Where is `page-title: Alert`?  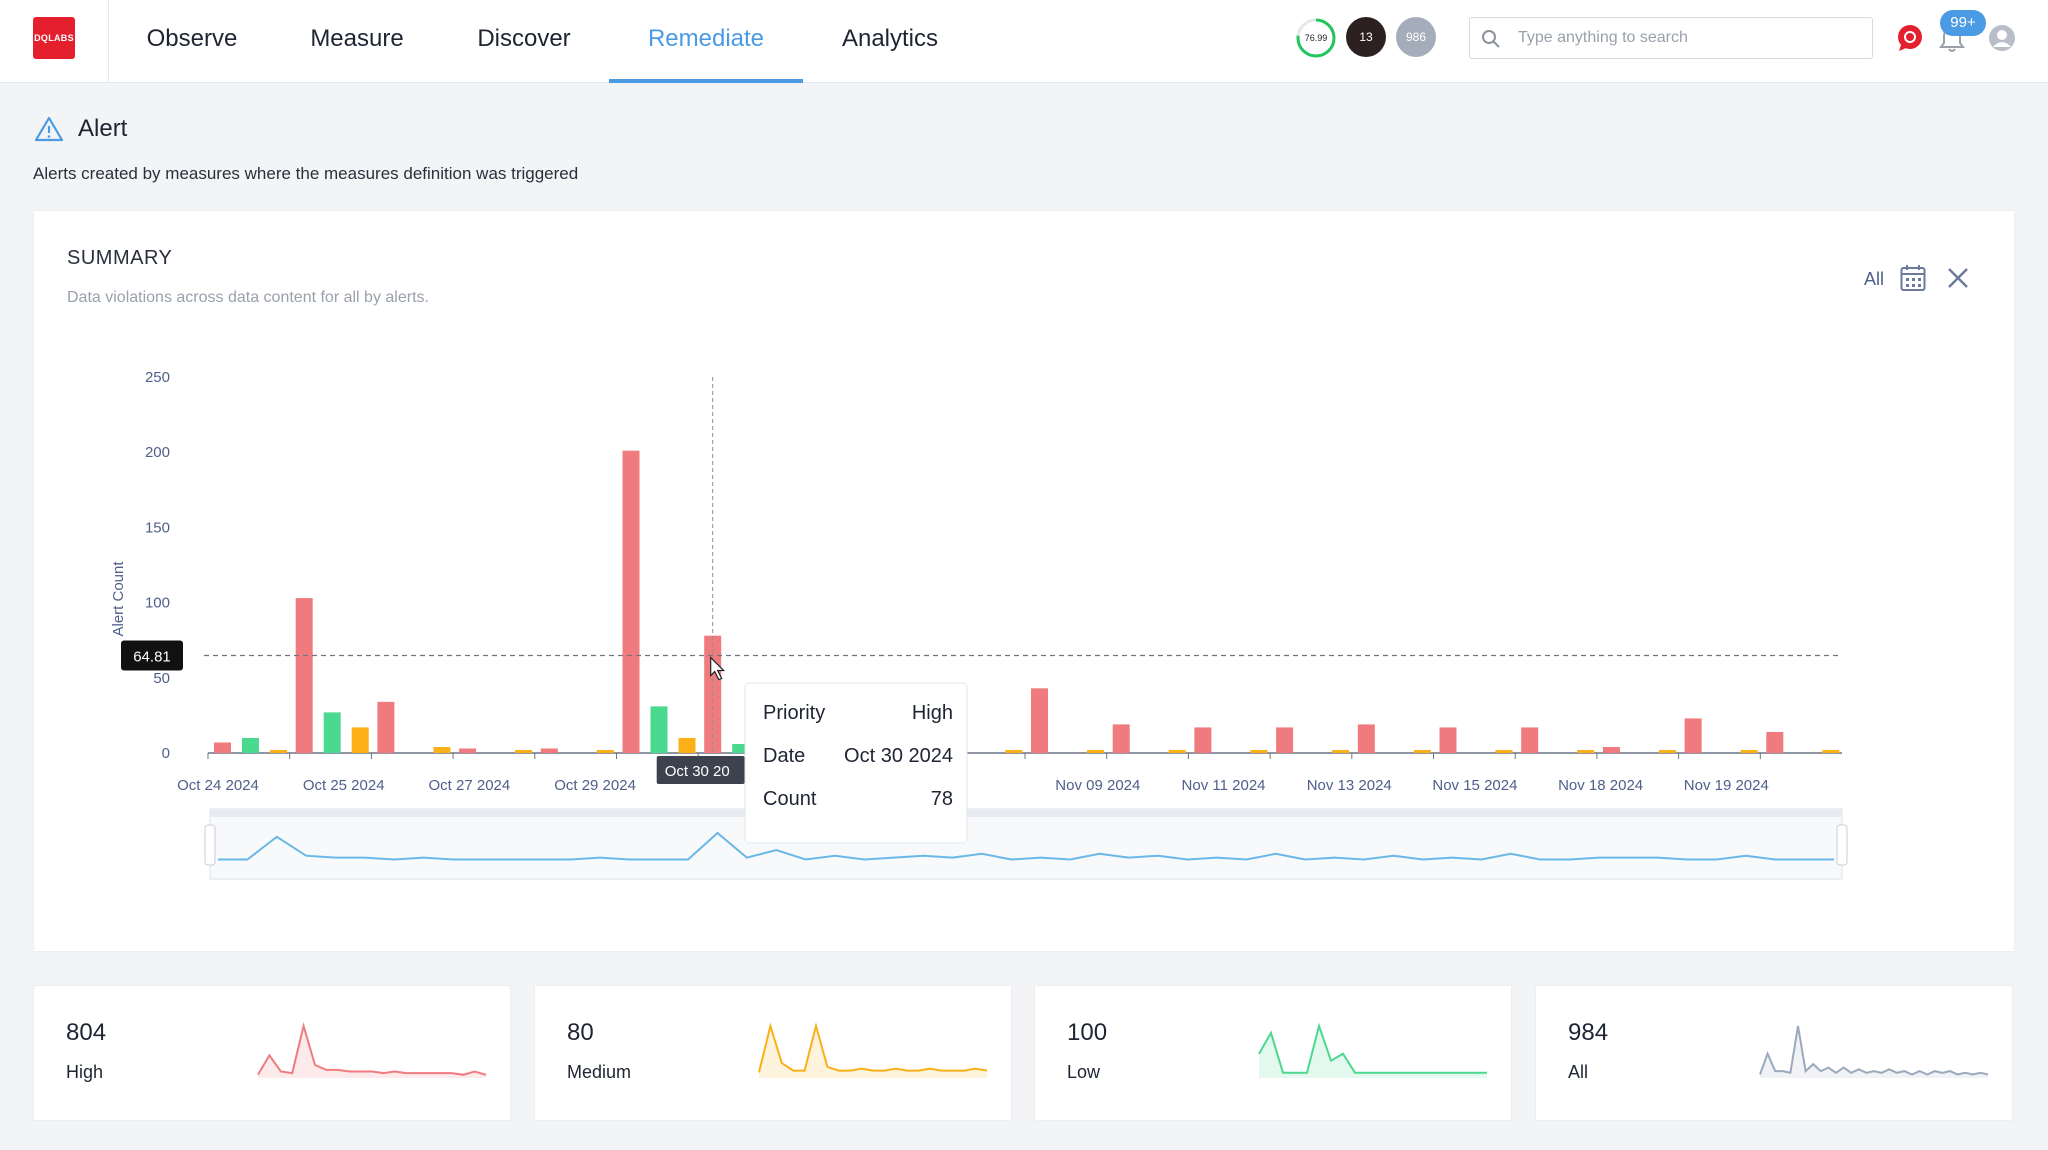
page-title: Alert is located at coordinates (103, 128).